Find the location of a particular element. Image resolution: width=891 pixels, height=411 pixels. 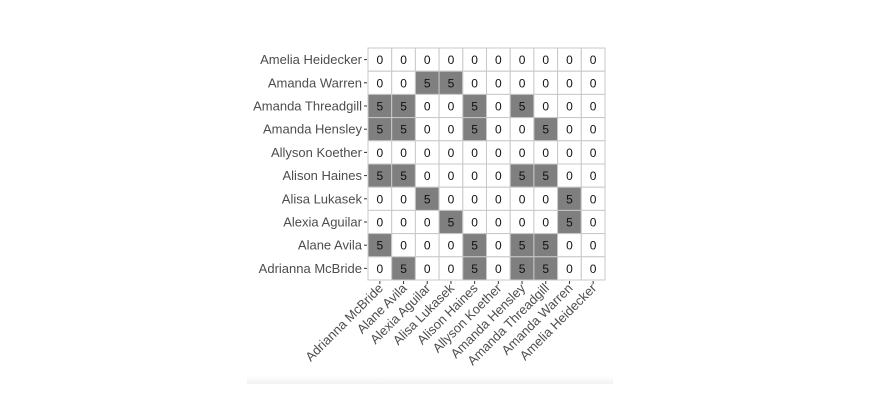

y-tick-label: Alane Avila is located at coordinates (330, 245).